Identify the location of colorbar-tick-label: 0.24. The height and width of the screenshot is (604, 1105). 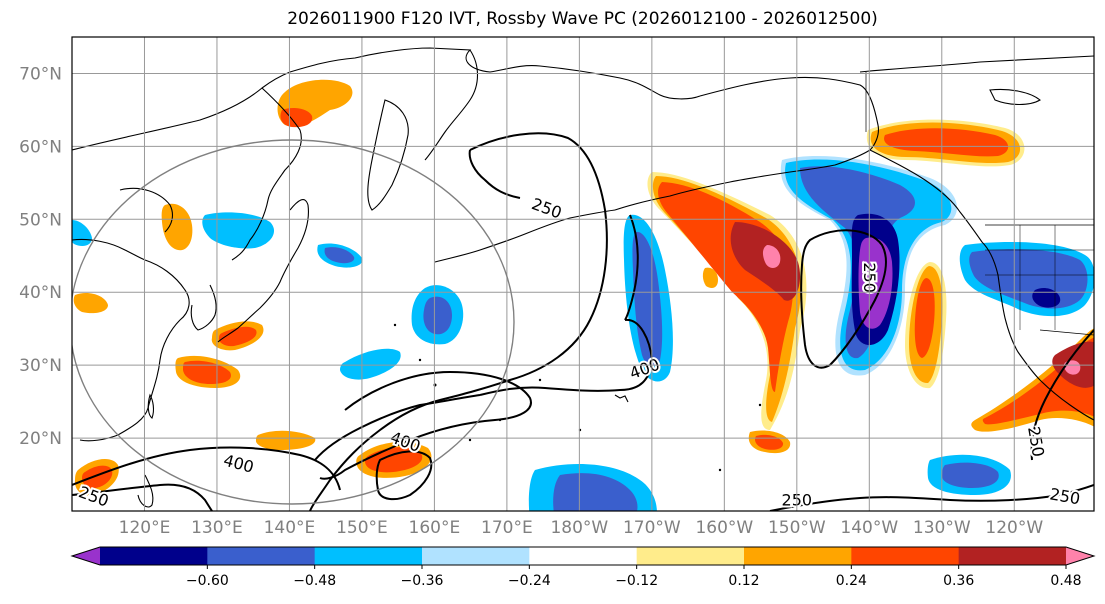
(851, 581).